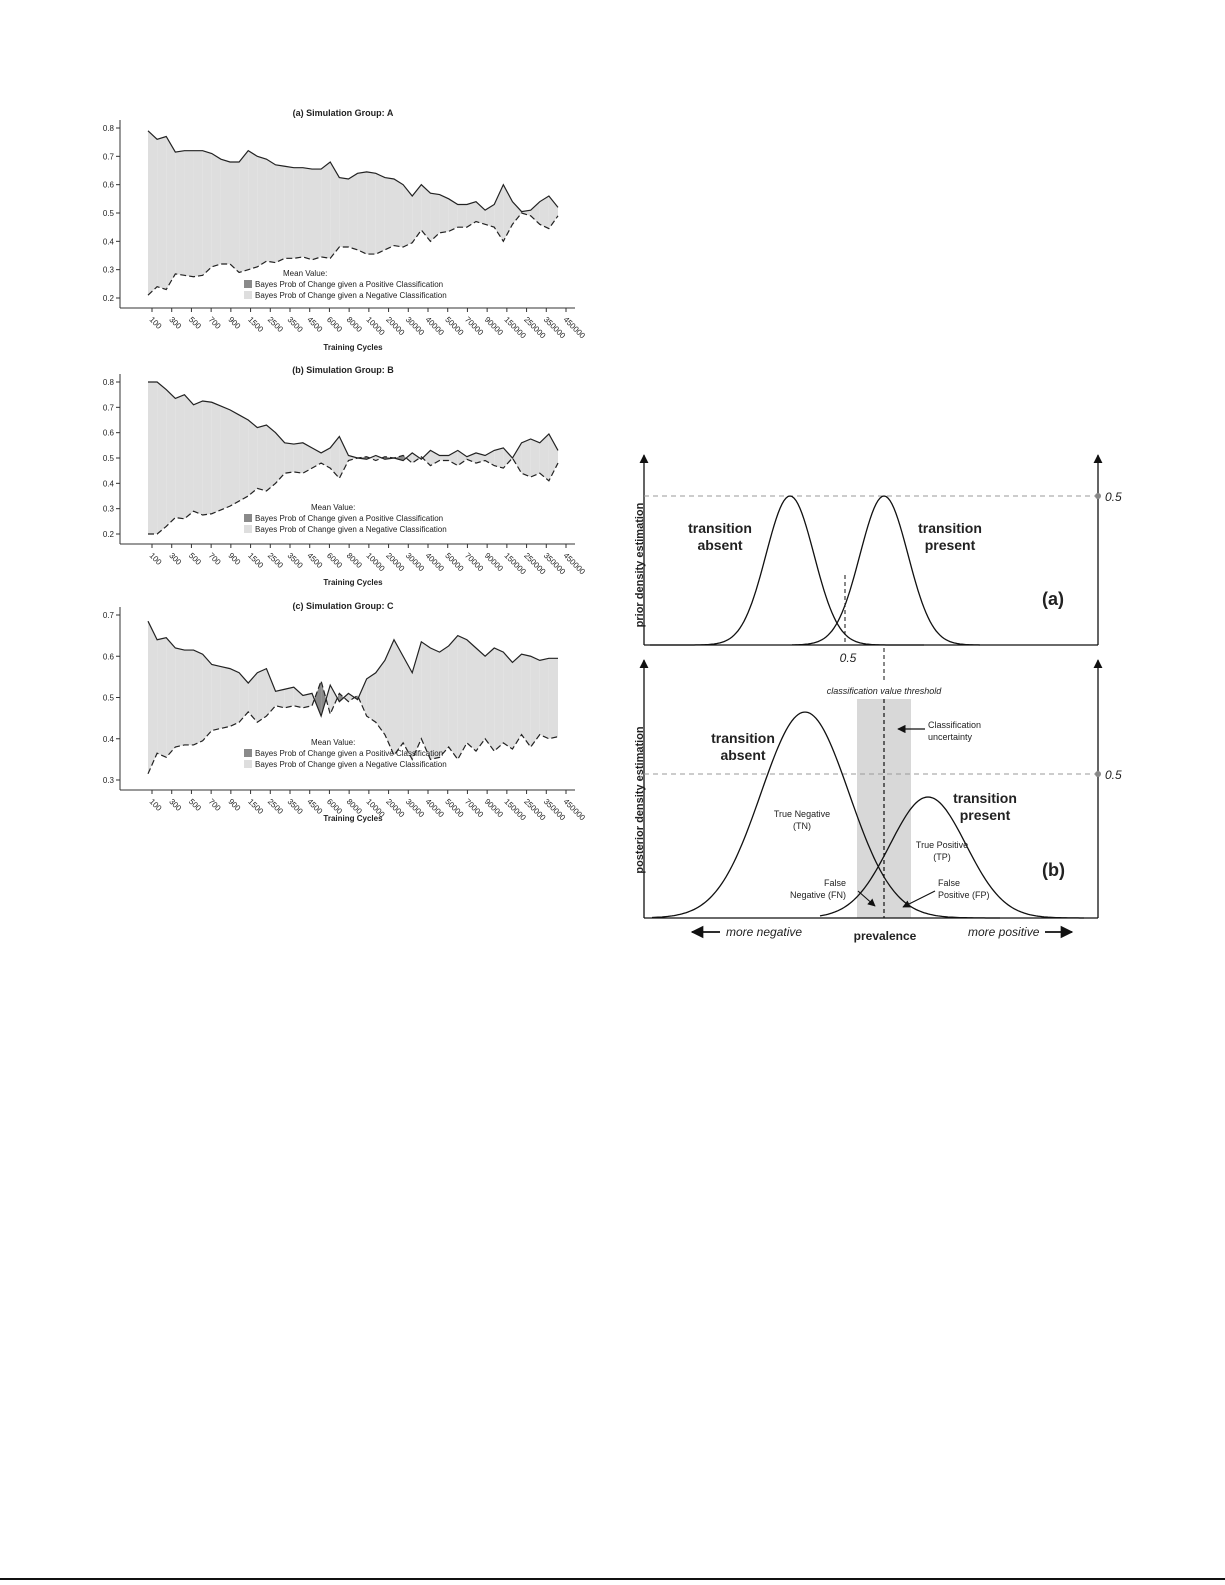  I want to click on fp-label-line2: Positive (FP), so click(964, 895).